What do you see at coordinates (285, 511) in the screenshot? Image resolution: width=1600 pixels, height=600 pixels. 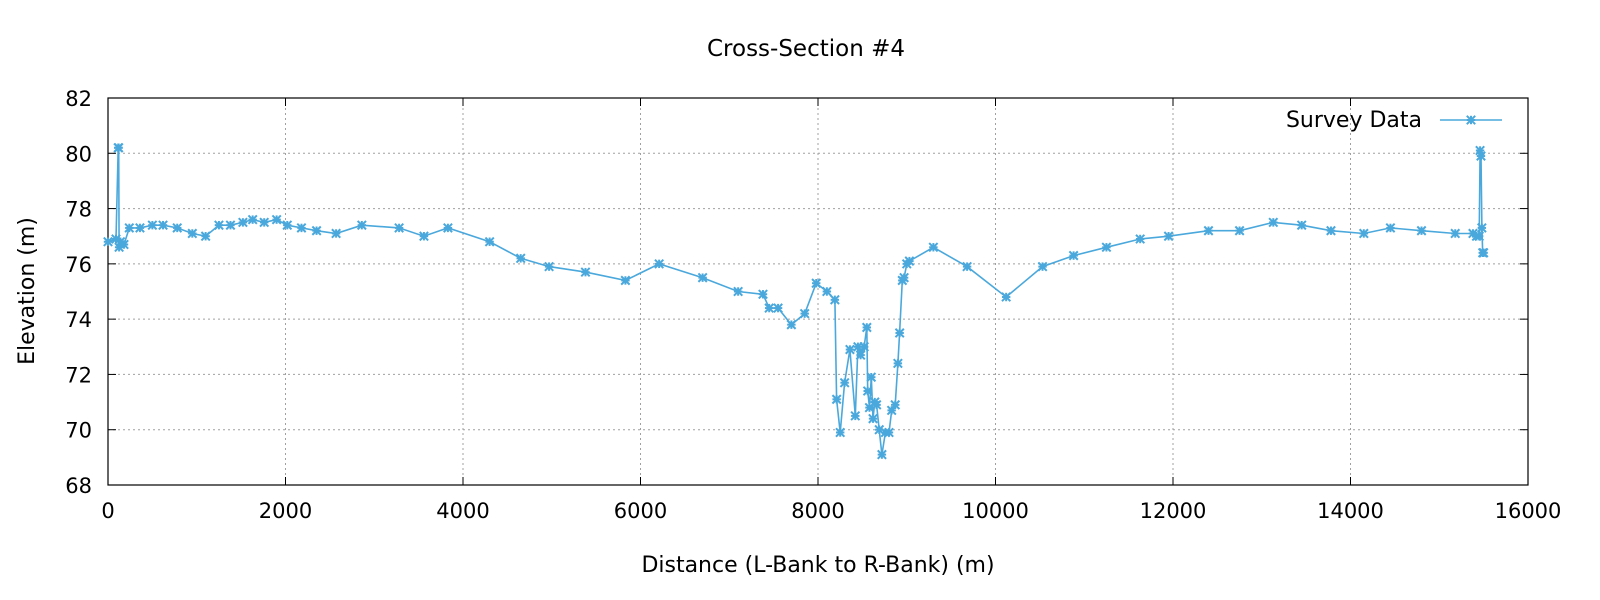 I see `x-tick-label: 2000` at bounding box center [285, 511].